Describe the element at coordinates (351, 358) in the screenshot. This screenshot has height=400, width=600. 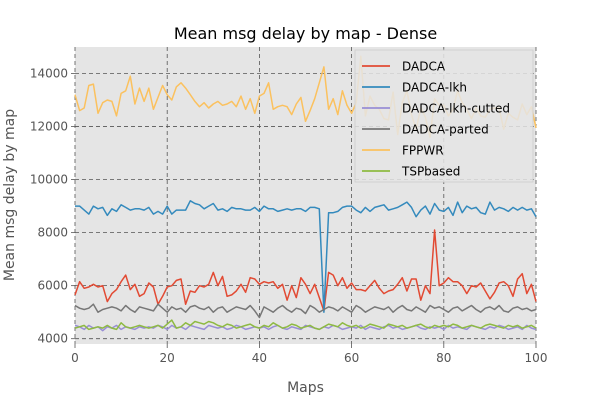
I see `x-tick-label: 60` at that location.